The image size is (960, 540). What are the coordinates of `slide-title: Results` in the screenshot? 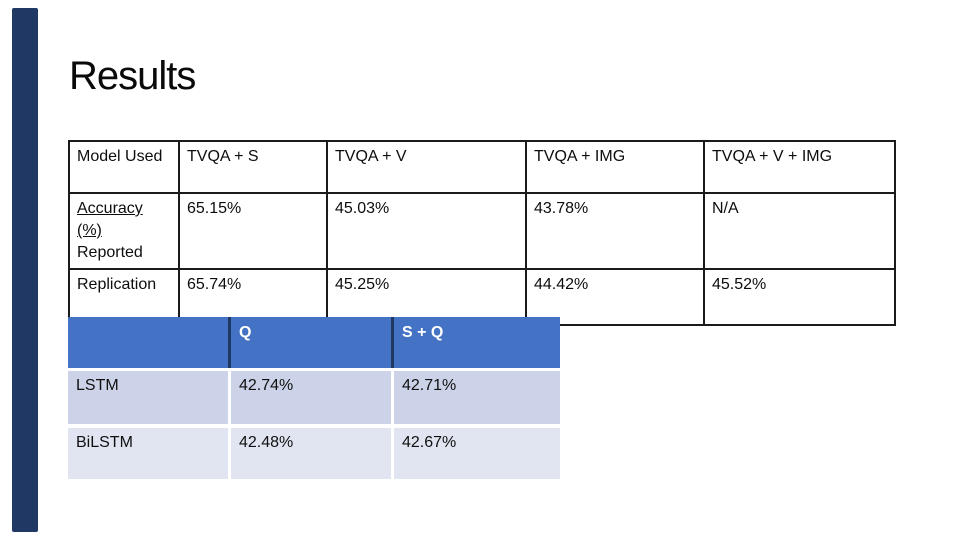 It's located at (132, 76).